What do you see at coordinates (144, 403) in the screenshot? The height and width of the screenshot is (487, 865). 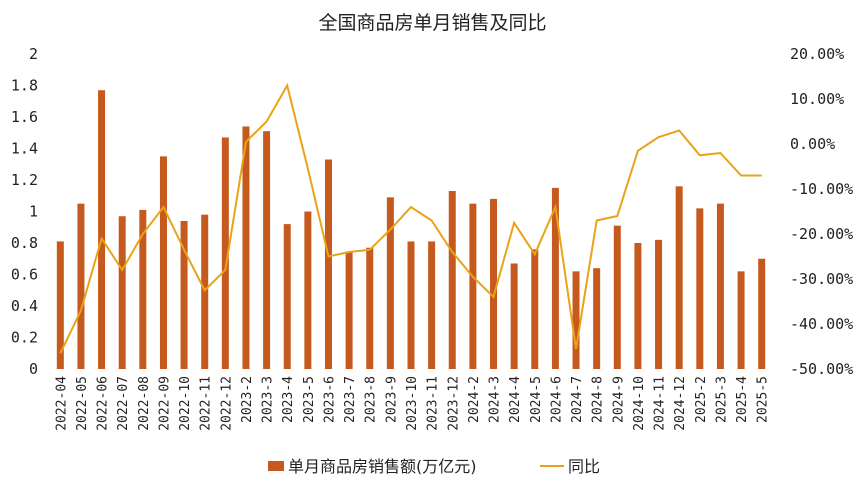 I see `x-tick-label: 2022-08` at bounding box center [144, 403].